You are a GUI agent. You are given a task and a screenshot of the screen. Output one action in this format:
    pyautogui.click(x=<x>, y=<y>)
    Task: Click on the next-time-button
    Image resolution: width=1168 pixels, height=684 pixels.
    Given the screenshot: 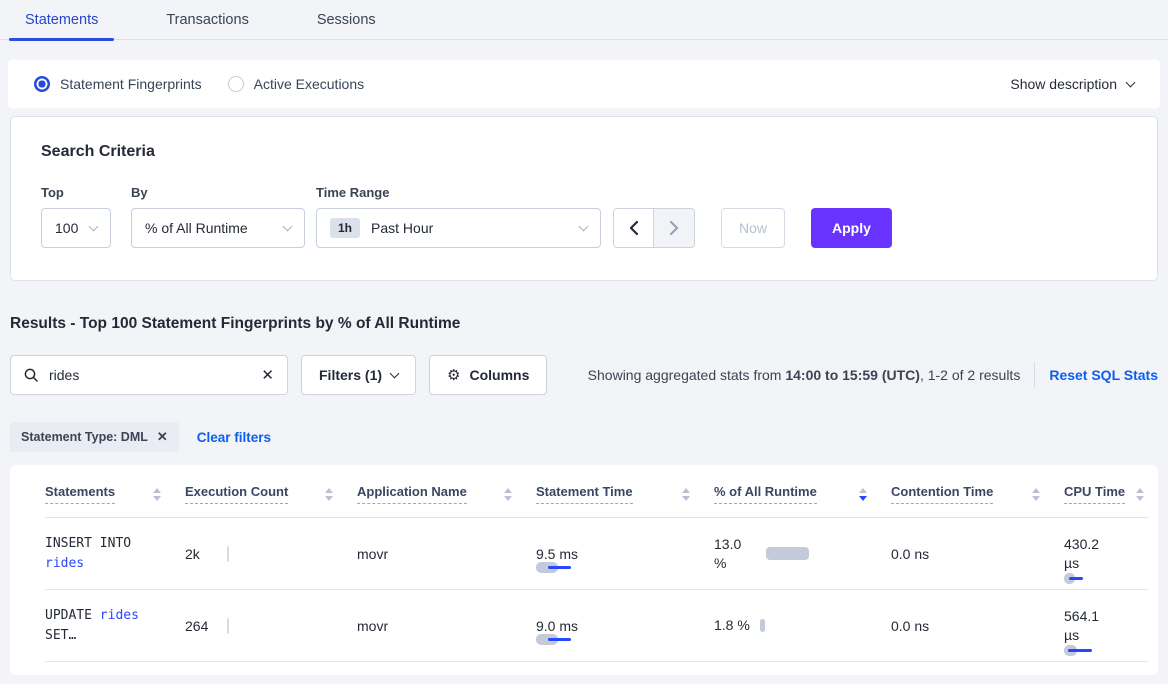 What is the action you would take?
    pyautogui.click(x=674, y=228)
    